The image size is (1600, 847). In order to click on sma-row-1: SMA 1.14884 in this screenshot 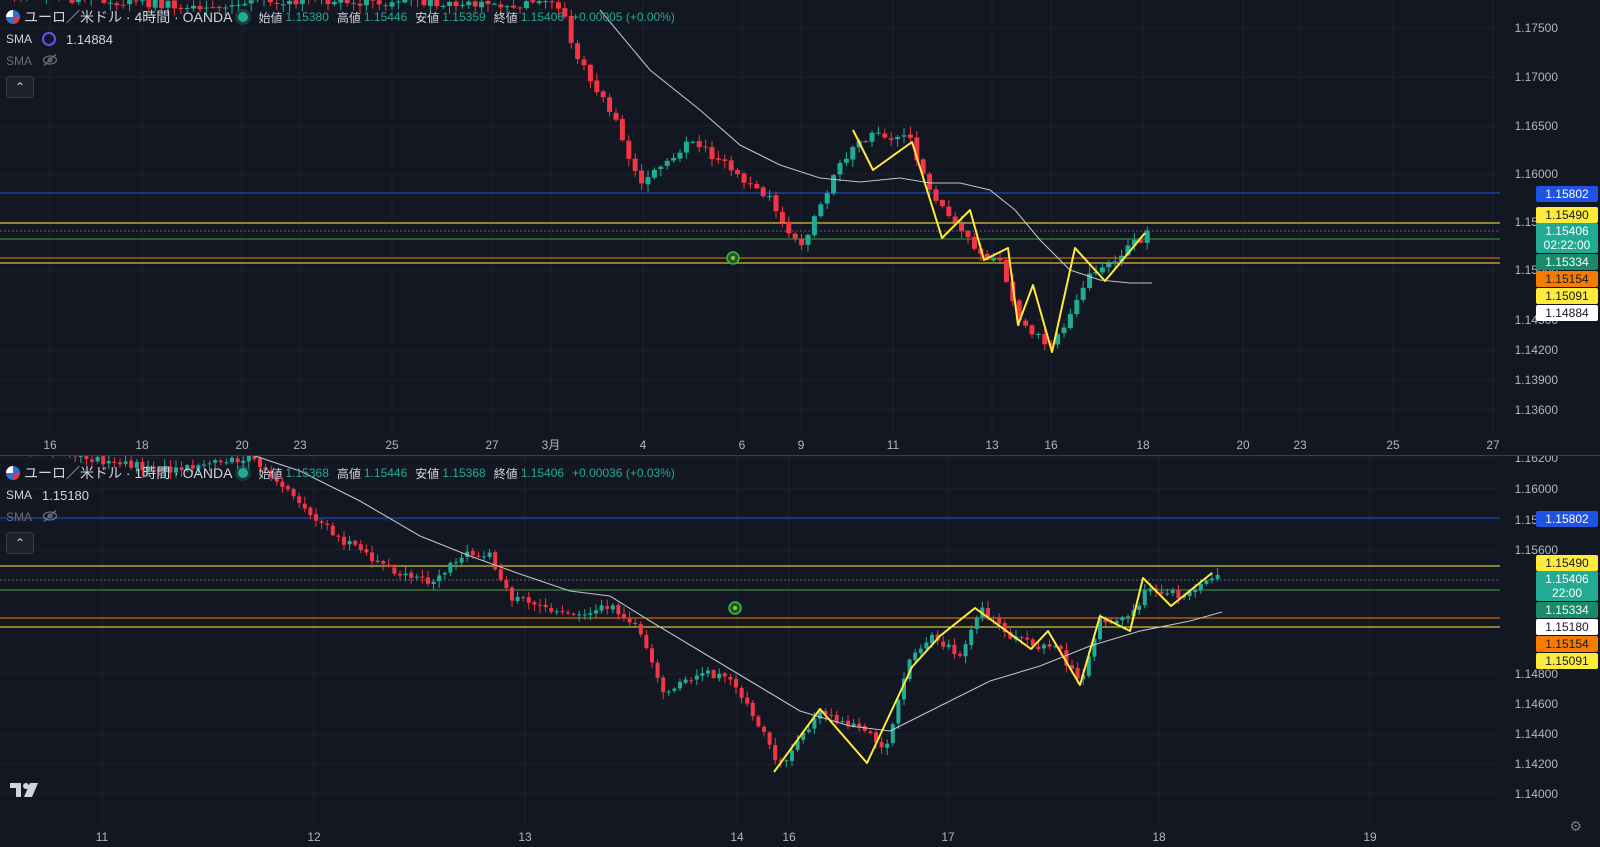, I will do `click(344, 39)`.